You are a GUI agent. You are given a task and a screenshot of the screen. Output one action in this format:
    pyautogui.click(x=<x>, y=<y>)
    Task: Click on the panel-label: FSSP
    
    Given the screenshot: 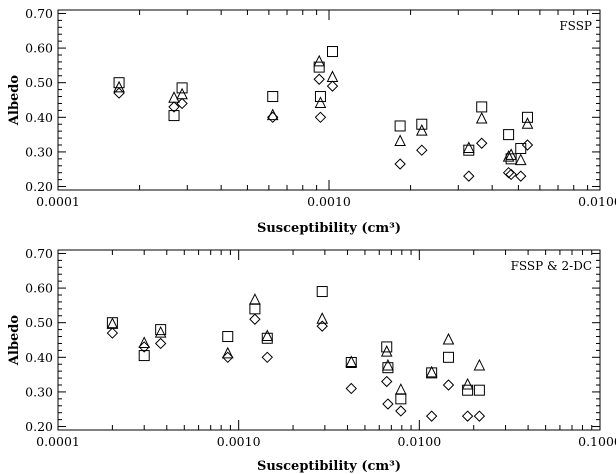 What is the action you would take?
    pyautogui.click(x=575, y=26)
    